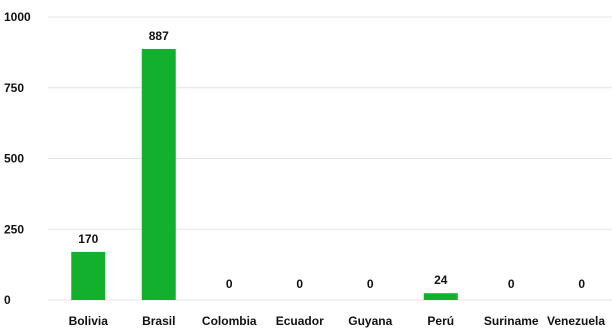 The width and height of the screenshot is (612, 331). I want to click on data-label-perú: 24, so click(441, 280).